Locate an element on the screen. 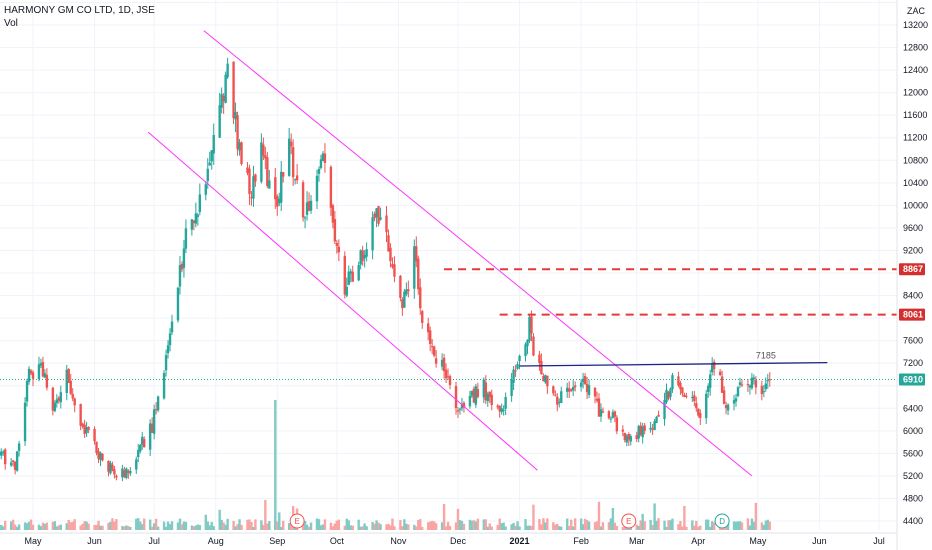  volume-spike-bar is located at coordinates (275, 465).